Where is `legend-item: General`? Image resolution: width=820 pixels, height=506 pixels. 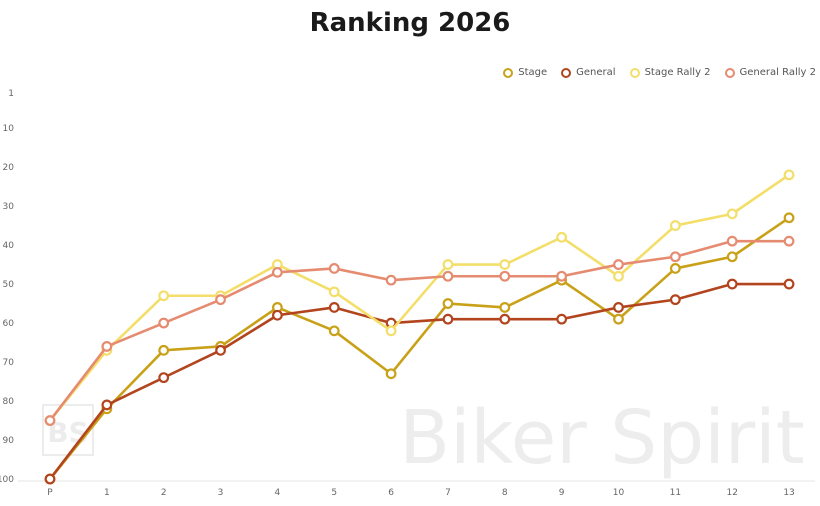
legend-item: General is located at coordinates (588, 72).